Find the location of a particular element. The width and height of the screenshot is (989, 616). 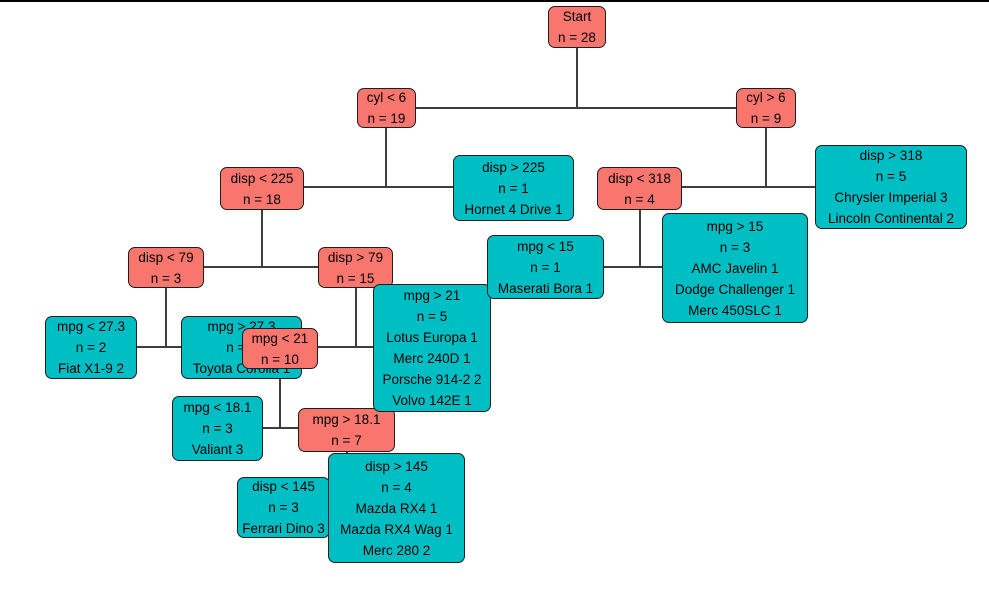

node-line: disp > 225 is located at coordinates (513, 167).